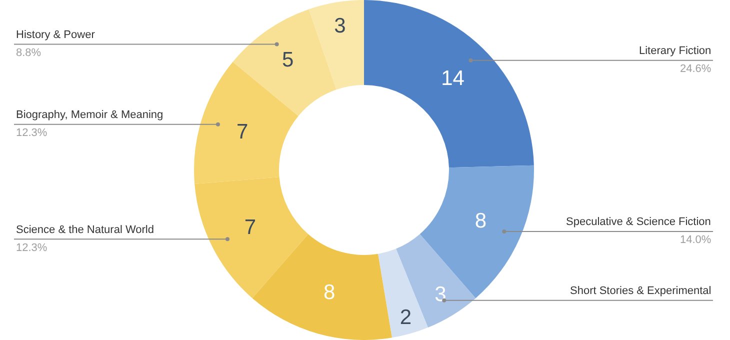  What do you see at coordinates (406, 317) in the screenshot?
I see `data-label: 2` at bounding box center [406, 317].